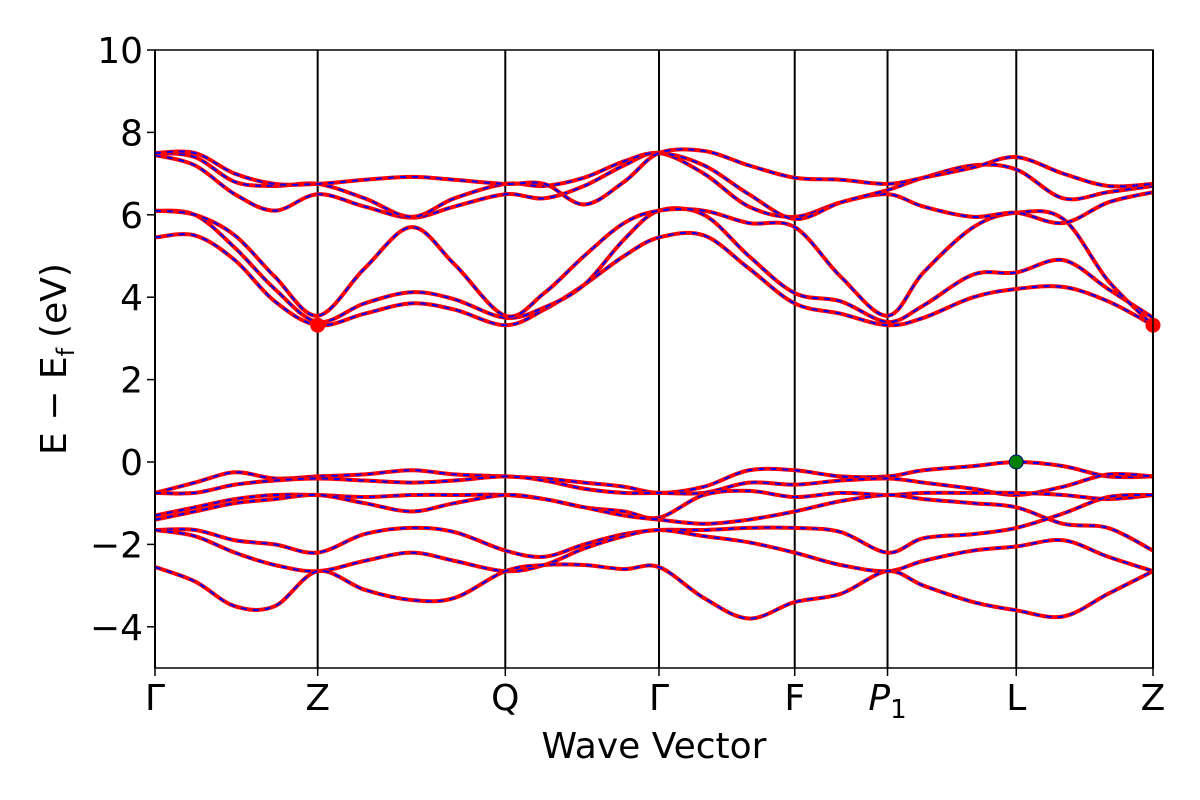 This screenshot has height=800, width=1200. I want to click on y-tick-label: −2, so click(116, 545).